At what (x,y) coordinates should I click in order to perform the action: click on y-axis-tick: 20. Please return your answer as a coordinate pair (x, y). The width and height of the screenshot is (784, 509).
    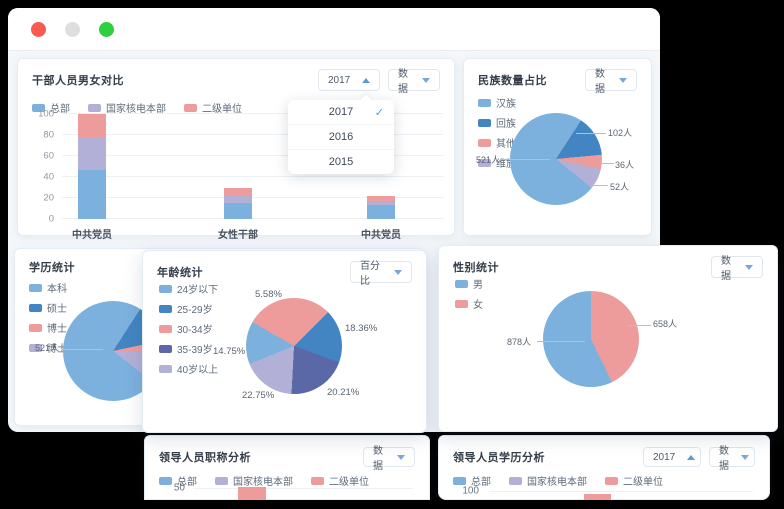
    Looking at the image, I should click on (48, 198).